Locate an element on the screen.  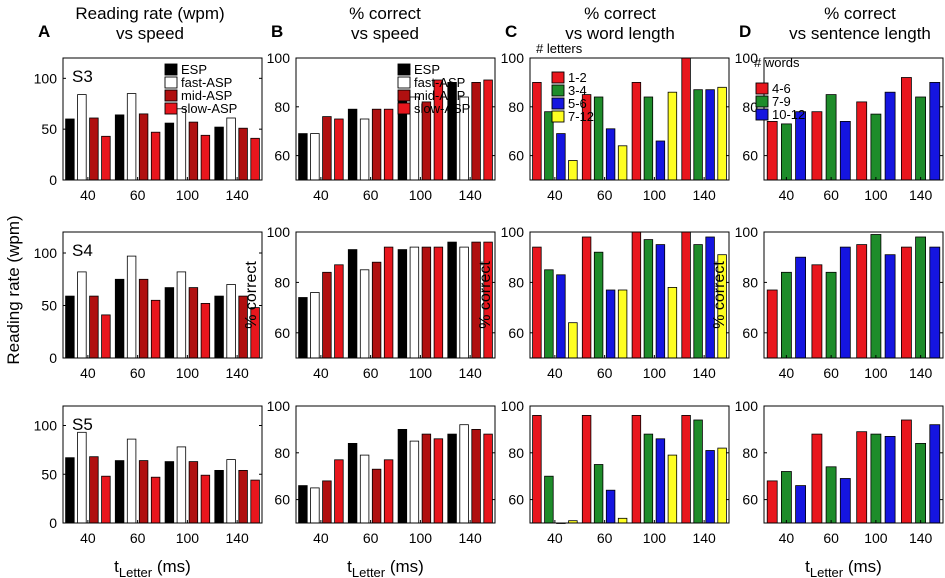
legend-words: # words 4-67-910-12 is located at coordinates (779, 88).